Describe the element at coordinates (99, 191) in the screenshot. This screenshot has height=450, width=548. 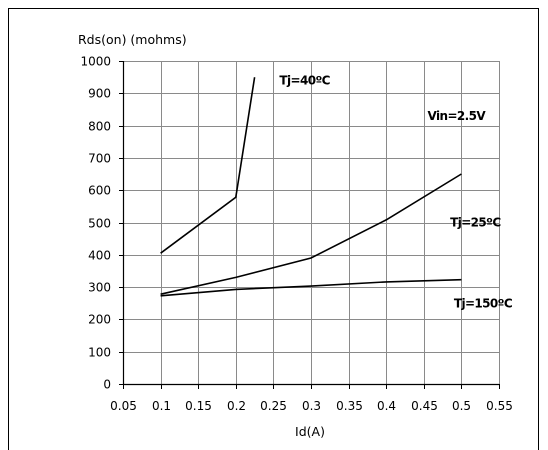
I see `y-tick-label: 600` at that location.